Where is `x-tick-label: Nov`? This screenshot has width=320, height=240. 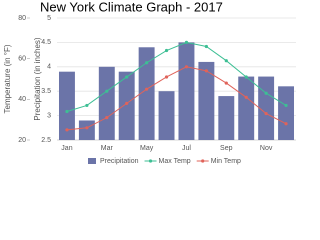 x-tick-label: Nov is located at coordinates (266, 148).